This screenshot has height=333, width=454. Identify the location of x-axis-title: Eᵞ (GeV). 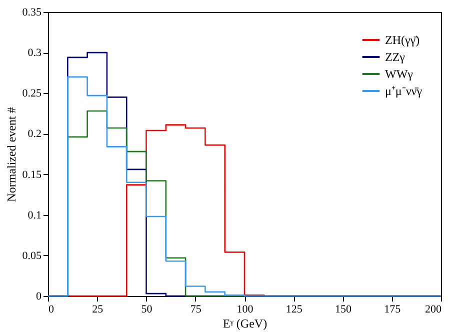
(245, 323).